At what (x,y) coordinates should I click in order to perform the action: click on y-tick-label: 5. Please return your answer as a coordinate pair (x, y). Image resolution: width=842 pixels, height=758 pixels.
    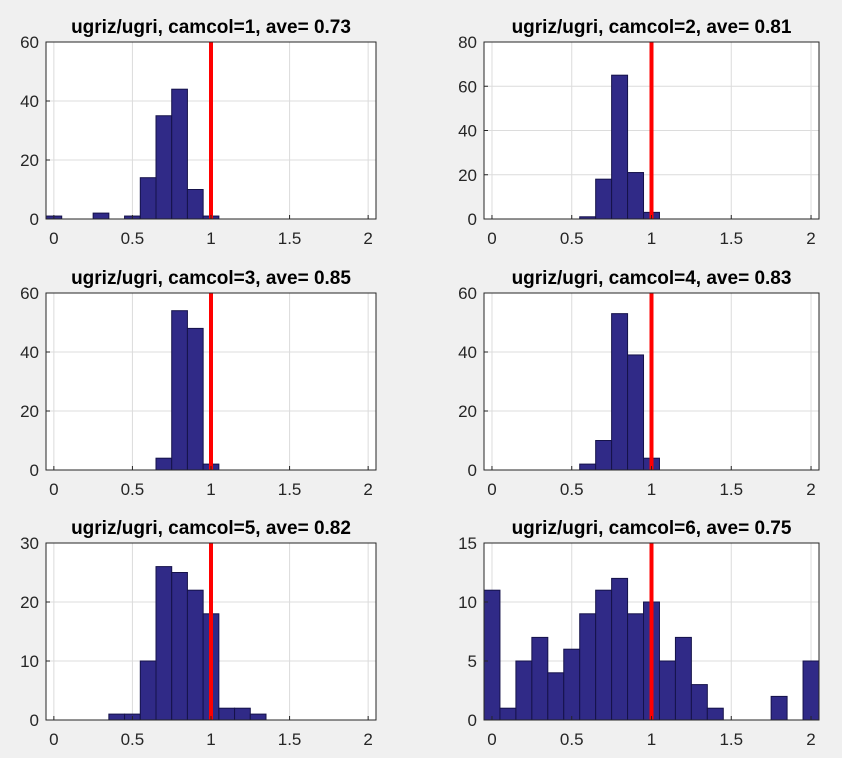
    Looking at the image, I should click on (472, 661).